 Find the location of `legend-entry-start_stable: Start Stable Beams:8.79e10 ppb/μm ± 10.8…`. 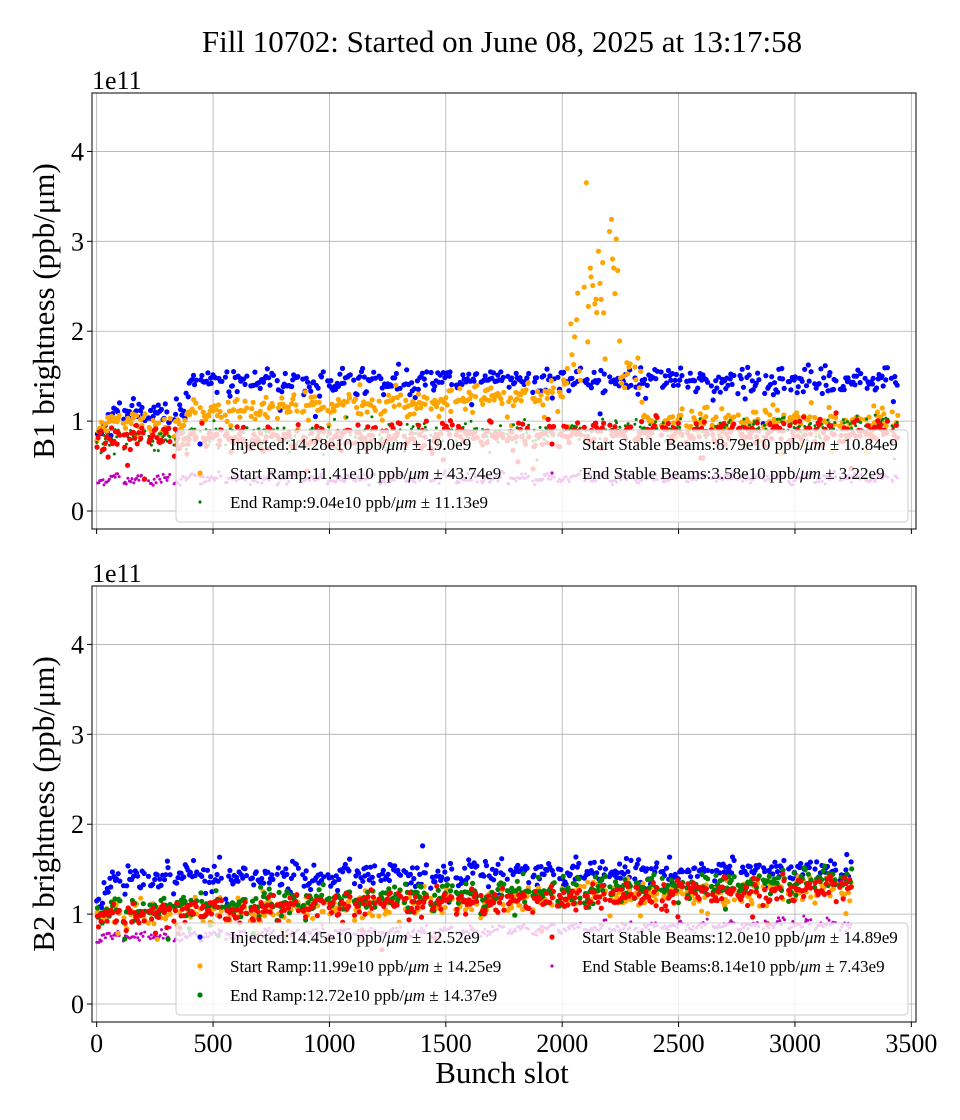

legend-entry-start_stable: Start Stable Beams:8.79e10 ppb/μm ± 10.8… is located at coordinates (723, 444).